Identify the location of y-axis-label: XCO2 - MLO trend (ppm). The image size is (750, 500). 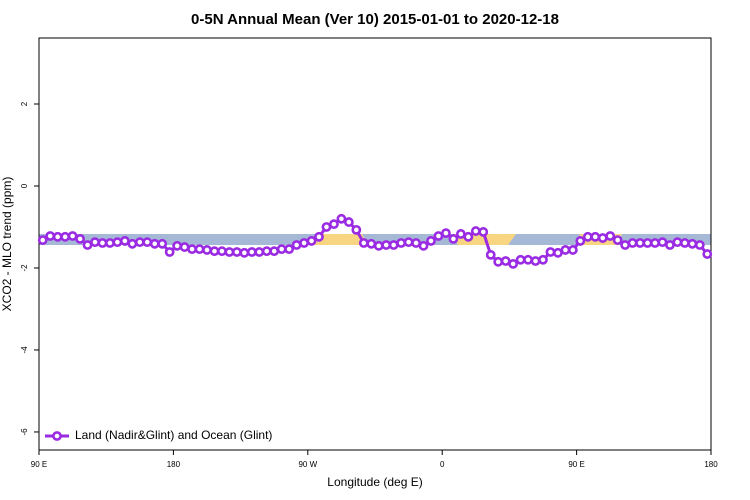
(7, 244).